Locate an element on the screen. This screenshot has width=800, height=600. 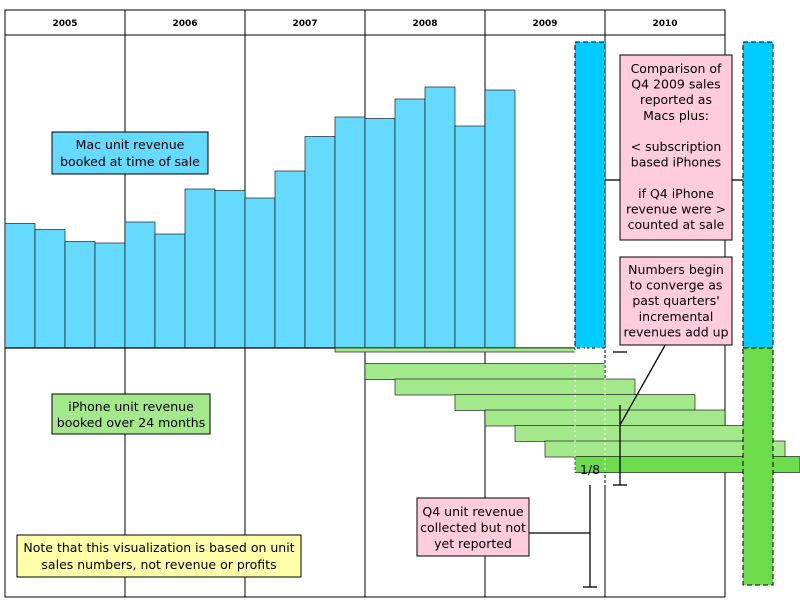
converge-line-4: incremental is located at coordinates (676, 316).